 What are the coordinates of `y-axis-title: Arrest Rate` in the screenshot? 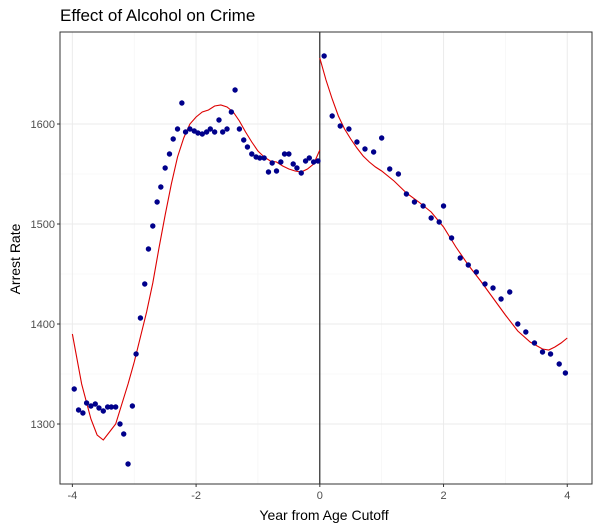 It's located at (15, 258).